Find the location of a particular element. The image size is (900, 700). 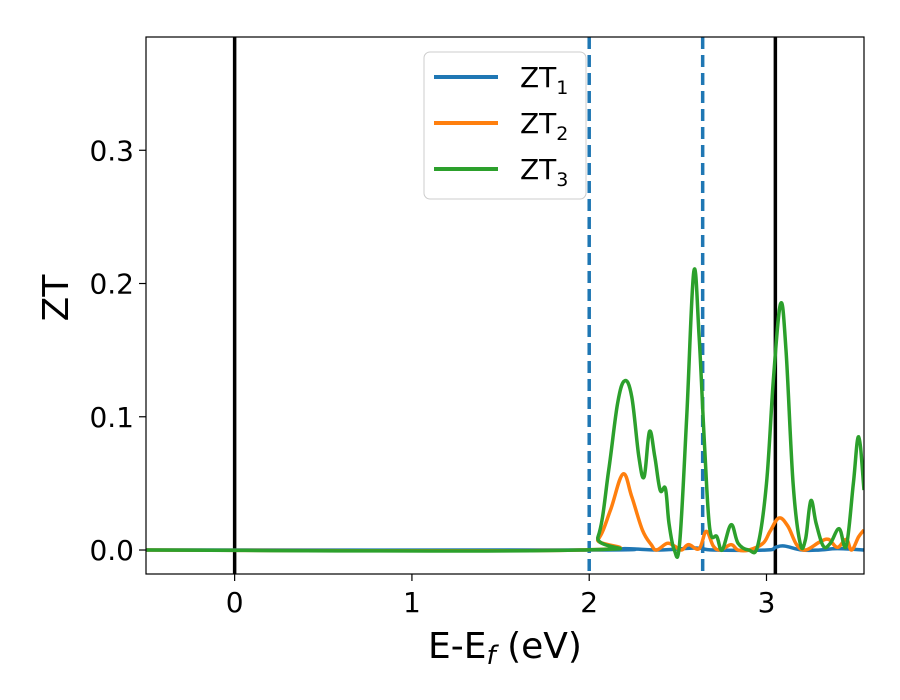

x-tick-label: 0 is located at coordinates (235, 602).